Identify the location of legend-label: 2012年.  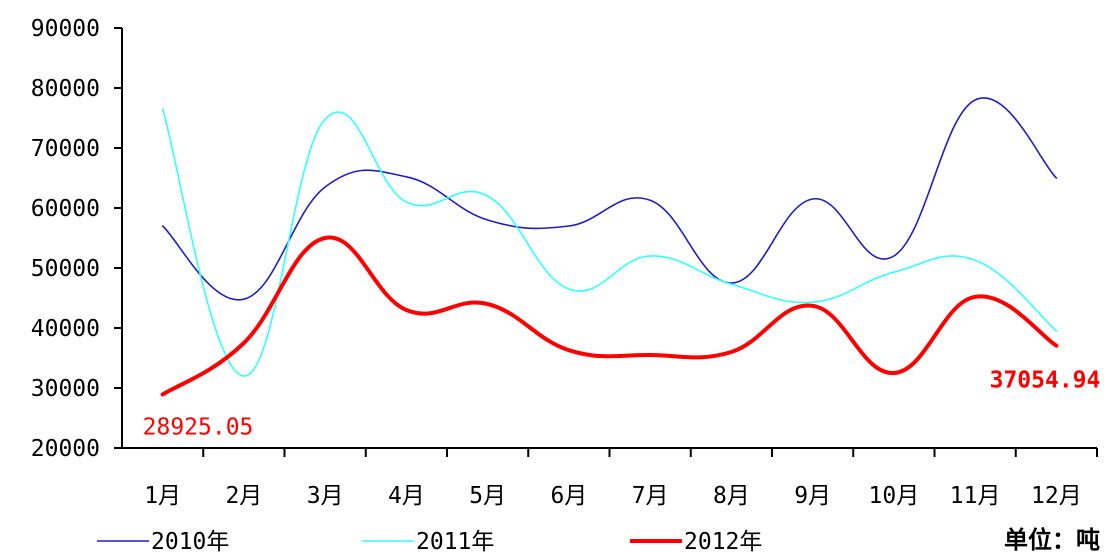
(723, 541).